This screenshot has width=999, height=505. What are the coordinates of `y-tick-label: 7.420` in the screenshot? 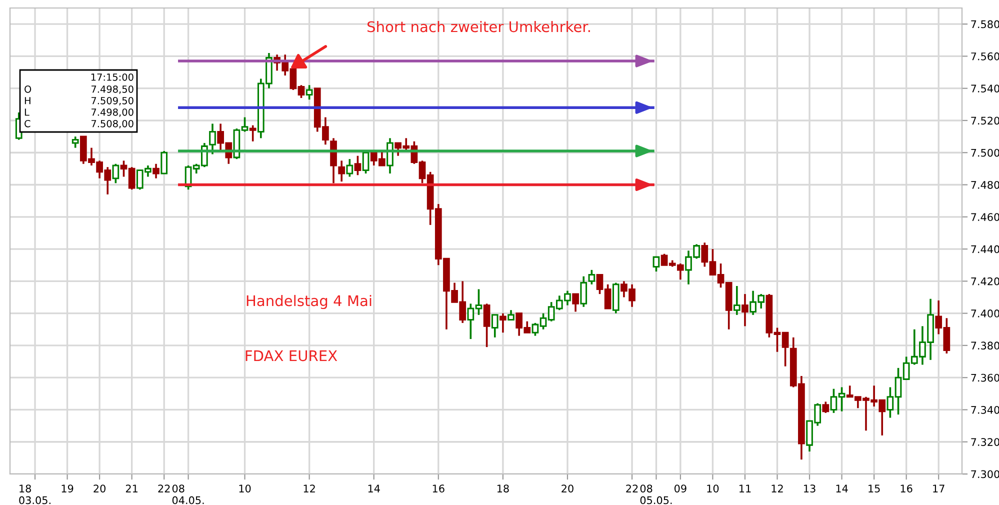 It's located at (985, 281).